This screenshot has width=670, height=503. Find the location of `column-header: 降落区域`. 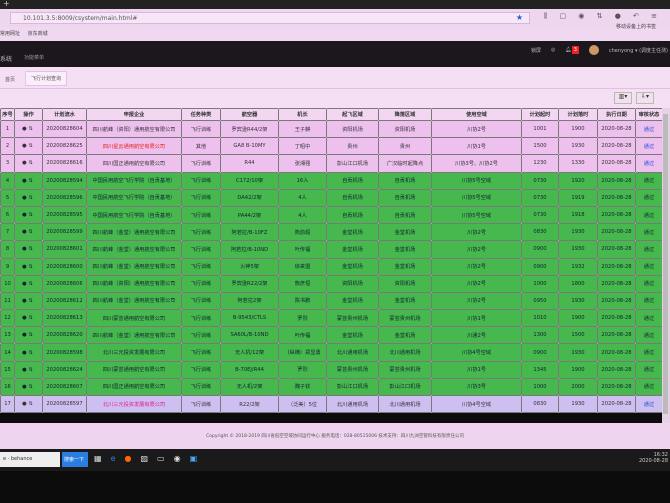

column-header: 降落区域 is located at coordinates (405, 114).